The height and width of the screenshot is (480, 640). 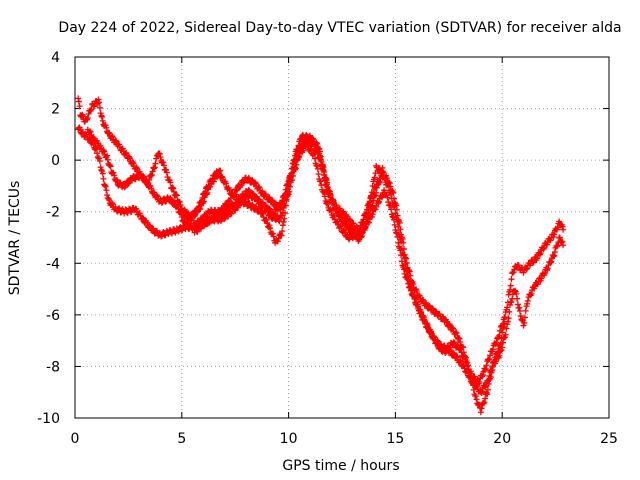 What do you see at coordinates (15, 238) in the screenshot?
I see `y-axis-label: SDTVAR / TECUs` at bounding box center [15, 238].